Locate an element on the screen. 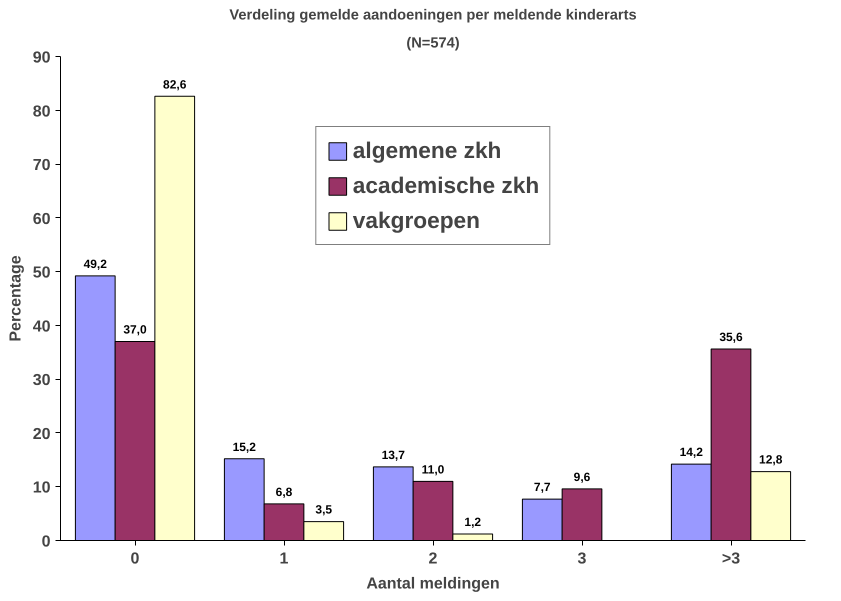 This screenshot has height=601, width=841. x-tick-label: 1 is located at coordinates (284, 559).